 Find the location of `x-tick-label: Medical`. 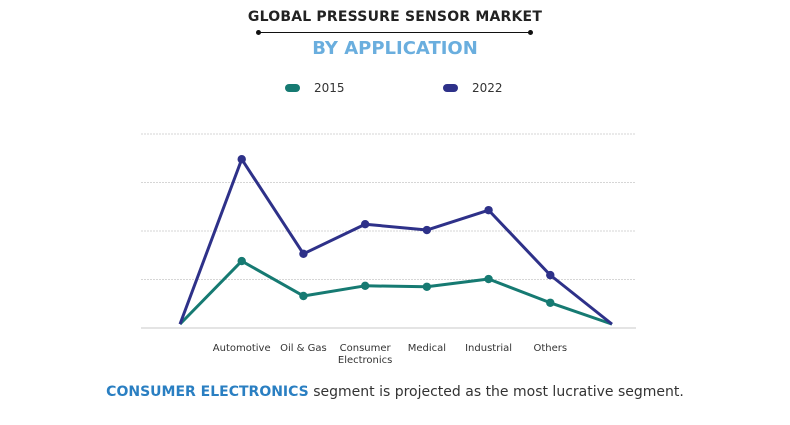

x-tick-label: Medical is located at coordinates (427, 348).